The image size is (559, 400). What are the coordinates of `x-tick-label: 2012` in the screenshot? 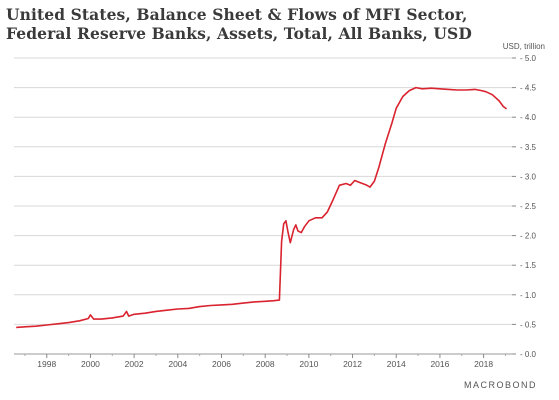 It's located at (352, 364).